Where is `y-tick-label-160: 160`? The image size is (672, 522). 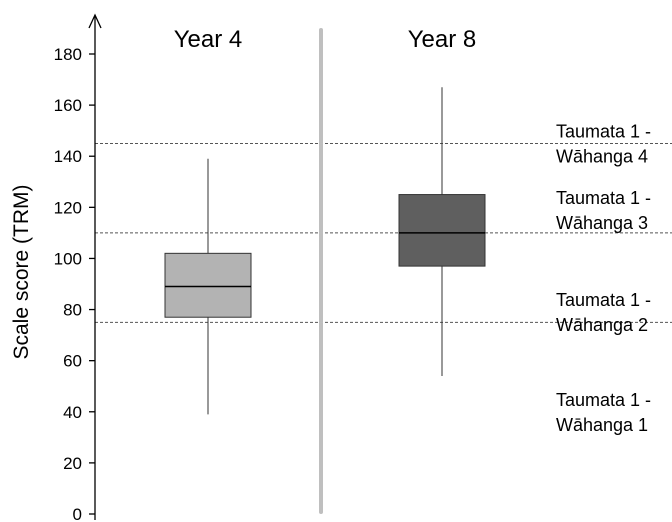 y-tick-label-160: 160 is located at coordinates (68, 105).